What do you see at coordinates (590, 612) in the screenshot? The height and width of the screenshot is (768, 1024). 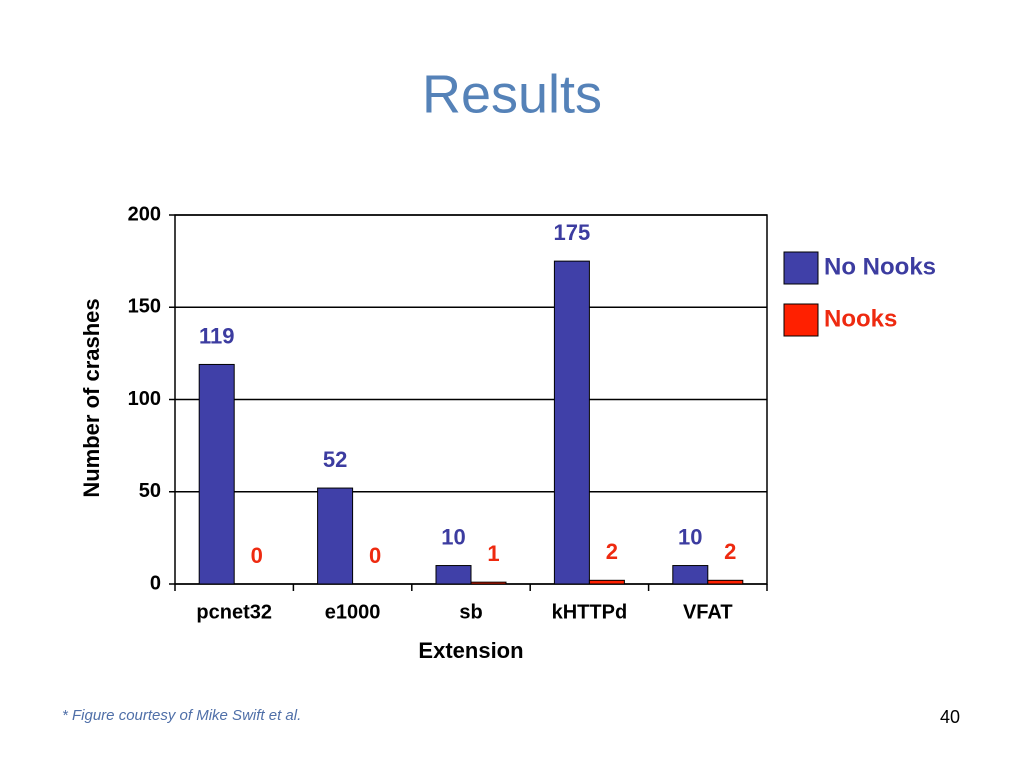 I see `x-tick-label: kHTTPd` at bounding box center [590, 612].